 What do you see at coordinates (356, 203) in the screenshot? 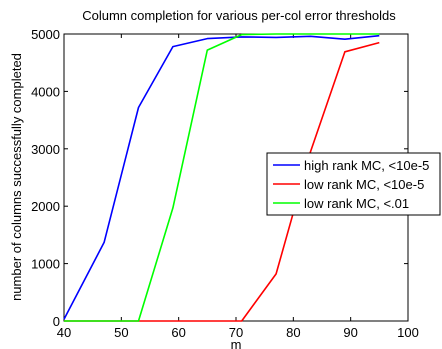
I see `legend-label: low rank MC, <.01` at bounding box center [356, 203].